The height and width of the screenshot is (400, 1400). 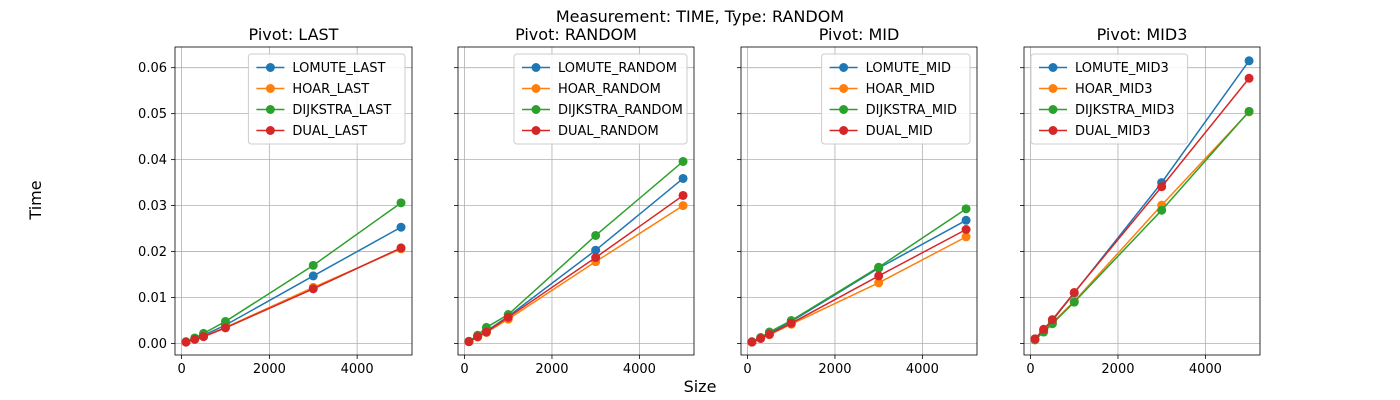 What do you see at coordinates (683, 206) in the screenshot?
I see `data-point-hoar-random` at bounding box center [683, 206].